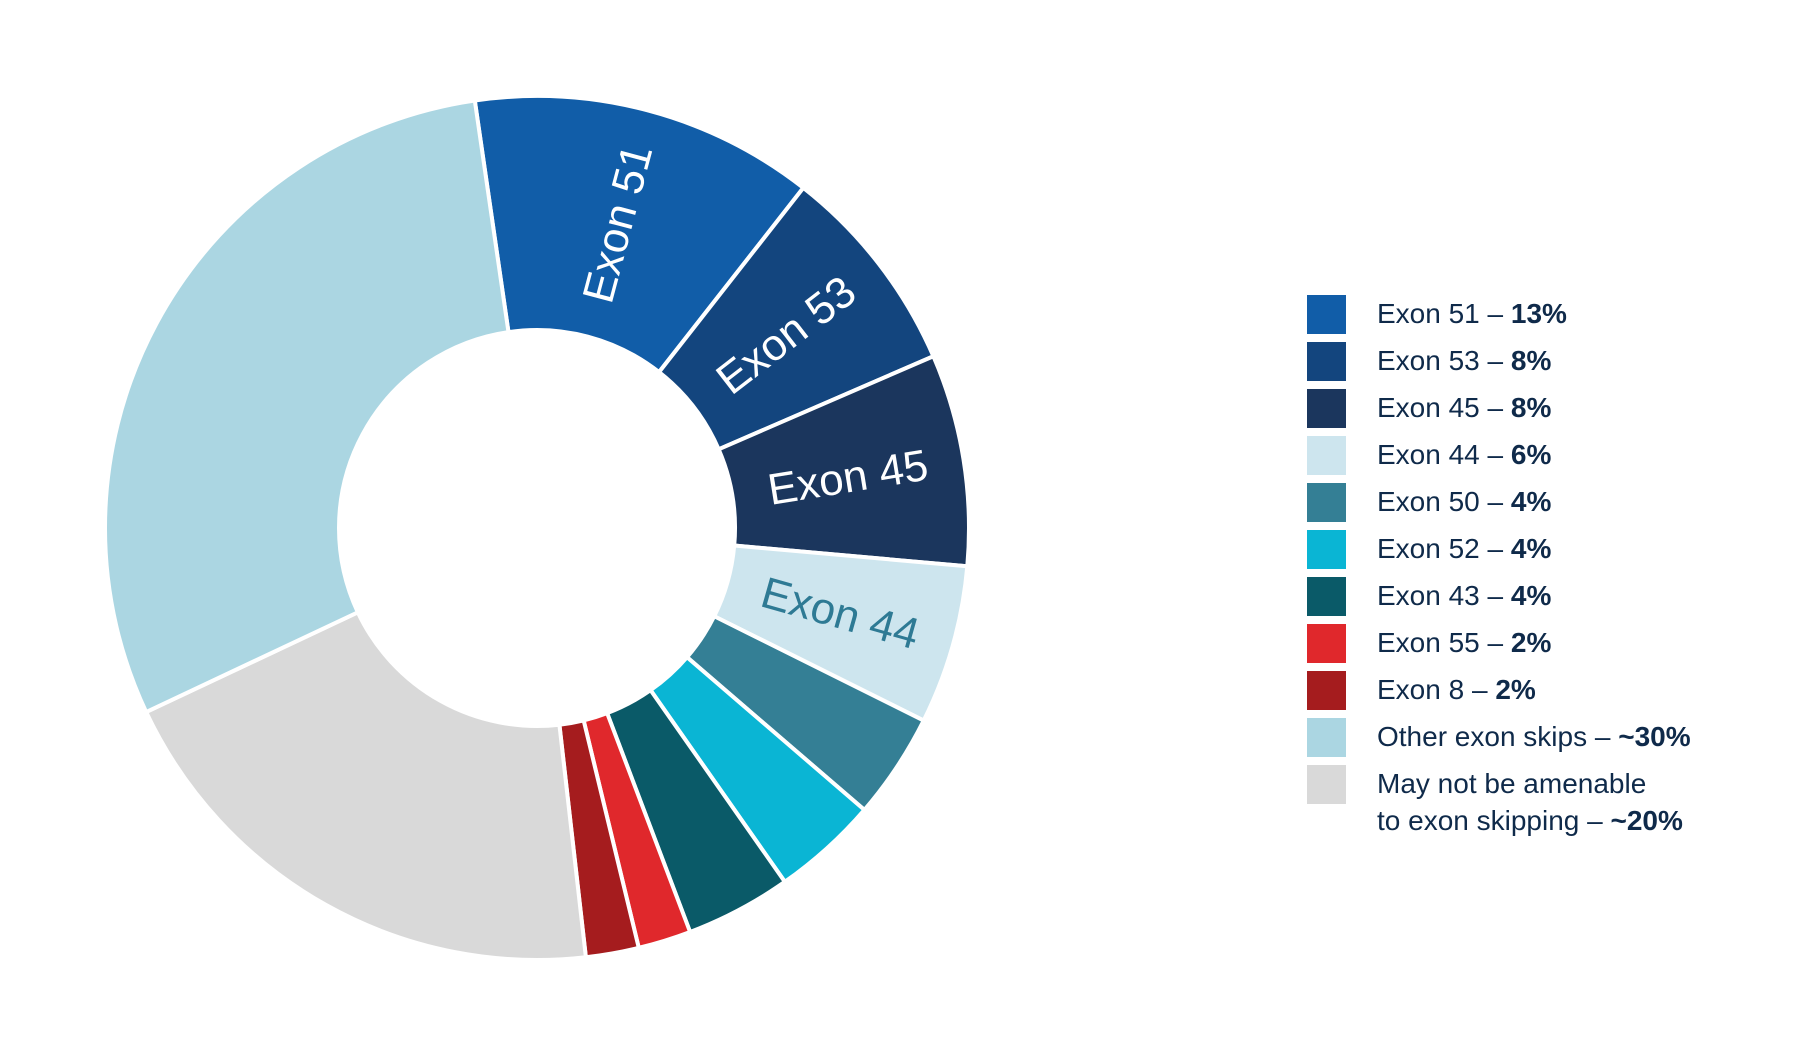  I want to click on legend-item-exon50: Exon 50 – 4%, so click(1547, 506).